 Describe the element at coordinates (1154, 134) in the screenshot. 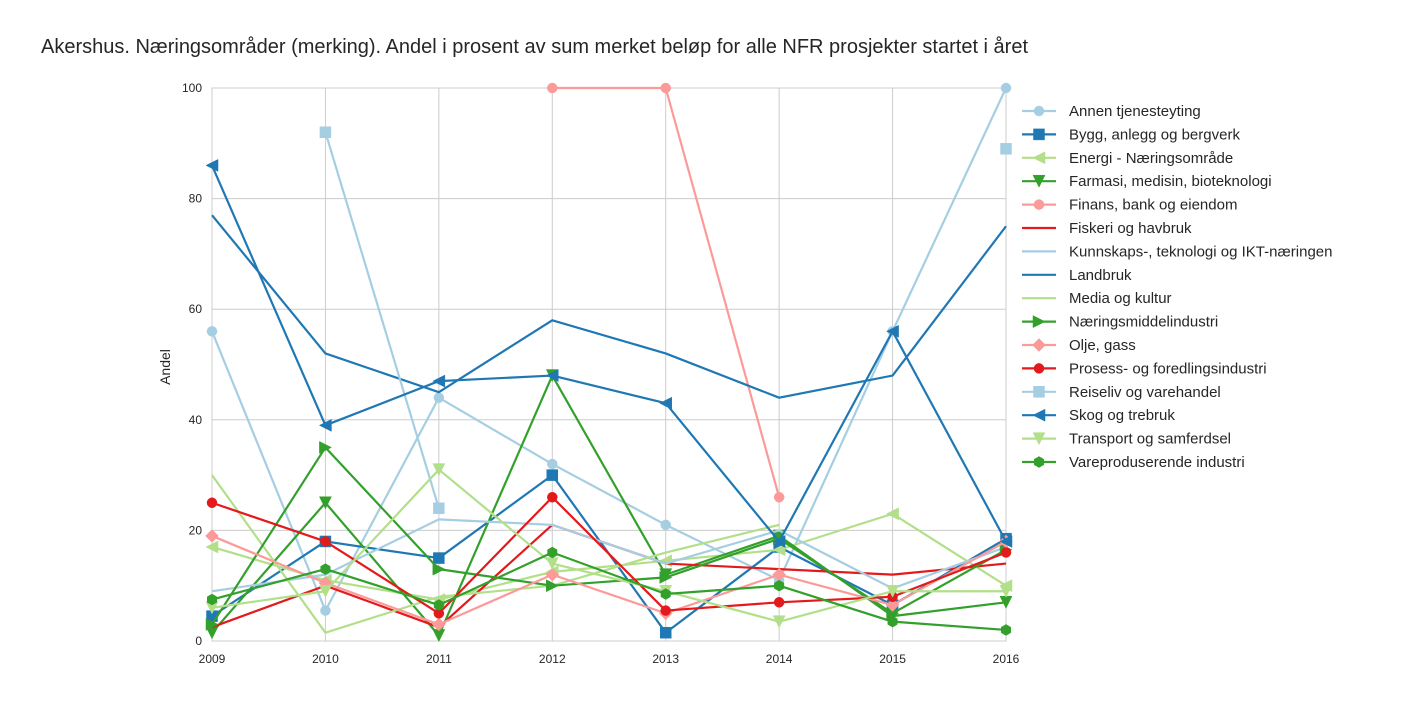

I see `legend-label: Bygg, anlegg og bergverk` at that location.